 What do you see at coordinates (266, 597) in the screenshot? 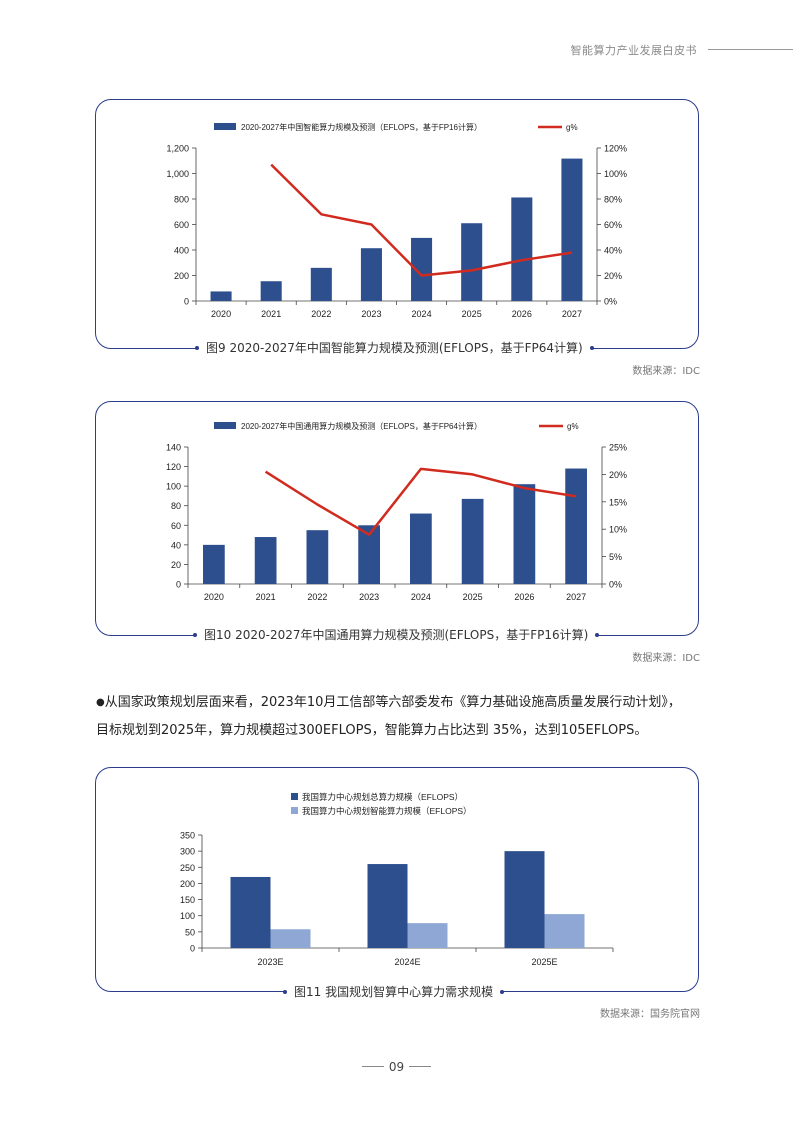
I see `x-tick-label: 2021` at bounding box center [266, 597].